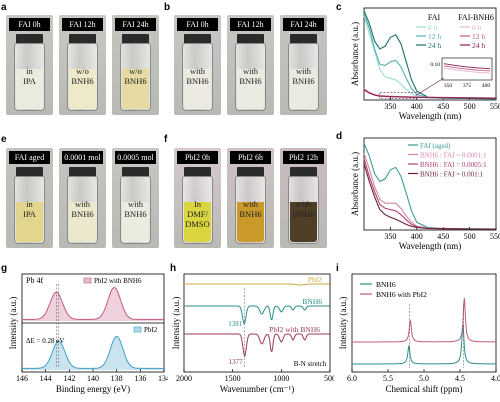  What do you see at coordinates (448, 86) in the screenshot?
I see `inset-x-tick: 350` at bounding box center [448, 86].